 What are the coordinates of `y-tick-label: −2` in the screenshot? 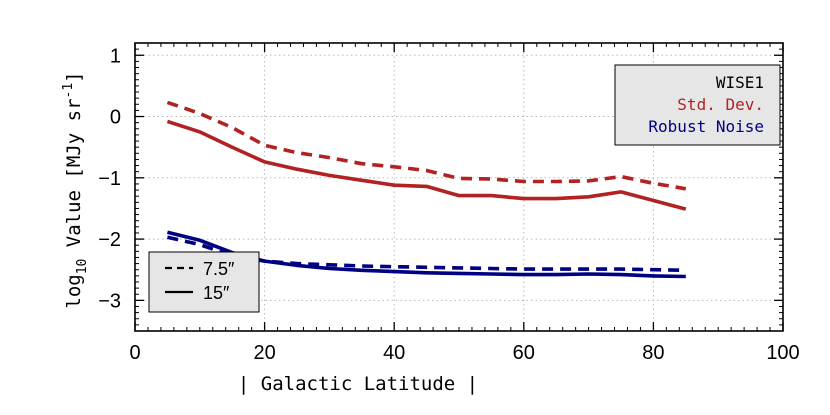 It's located at (109, 240).